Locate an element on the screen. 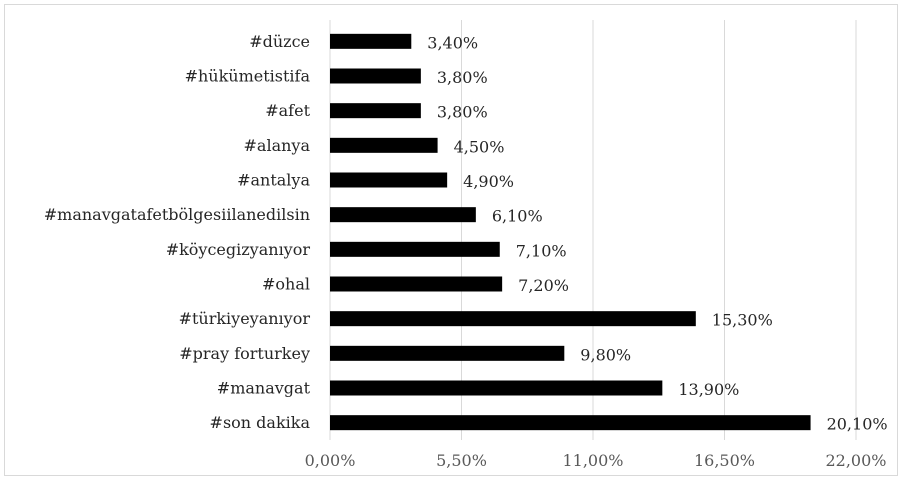 This screenshot has height=482, width=903. data-label: 9,80% is located at coordinates (605, 354).